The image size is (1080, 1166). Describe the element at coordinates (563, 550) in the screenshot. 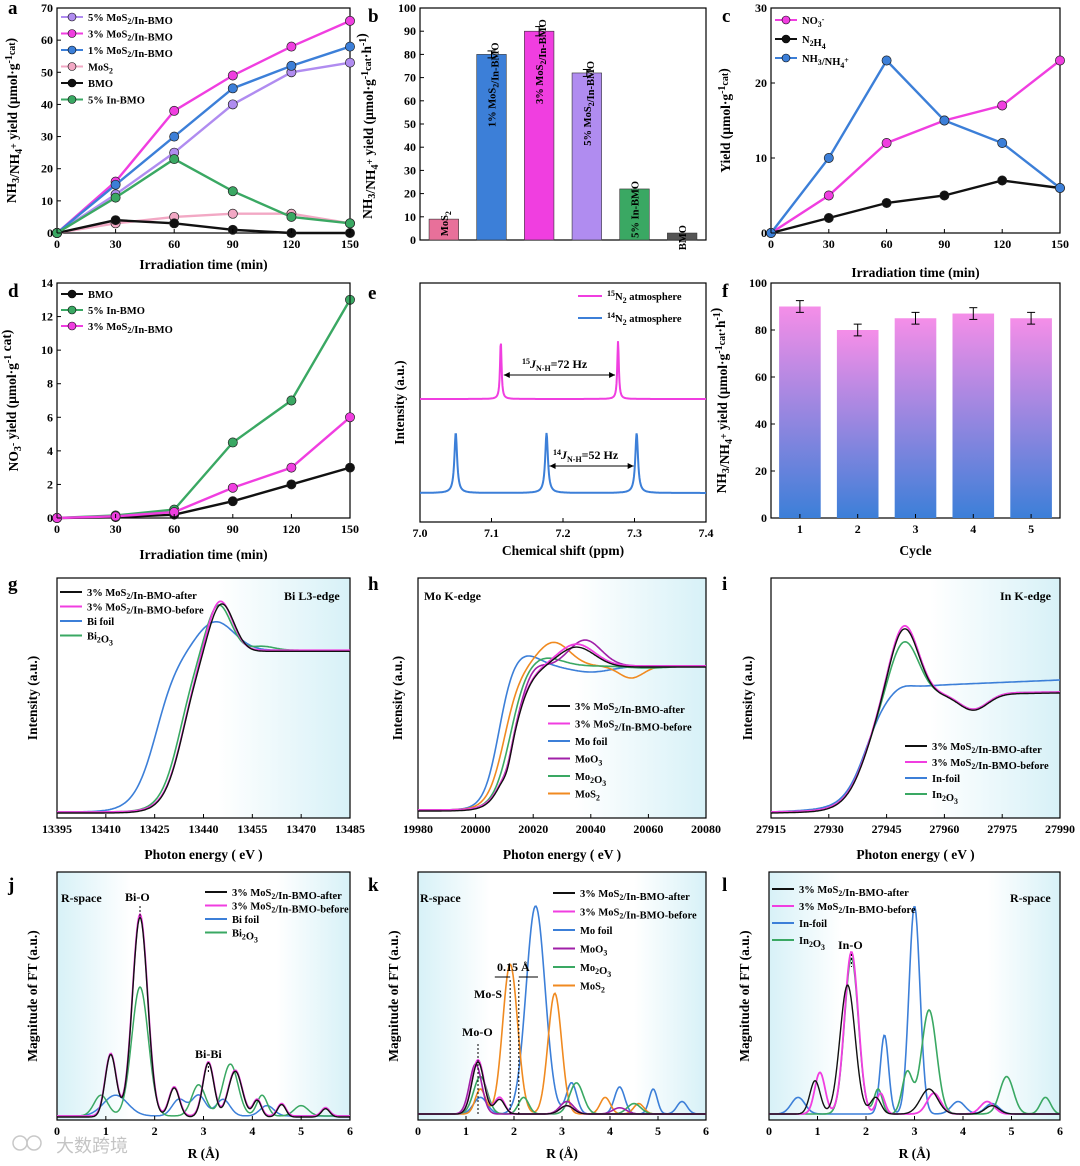

I see `x-axis-label: Chemical shift (ppm)` at that location.